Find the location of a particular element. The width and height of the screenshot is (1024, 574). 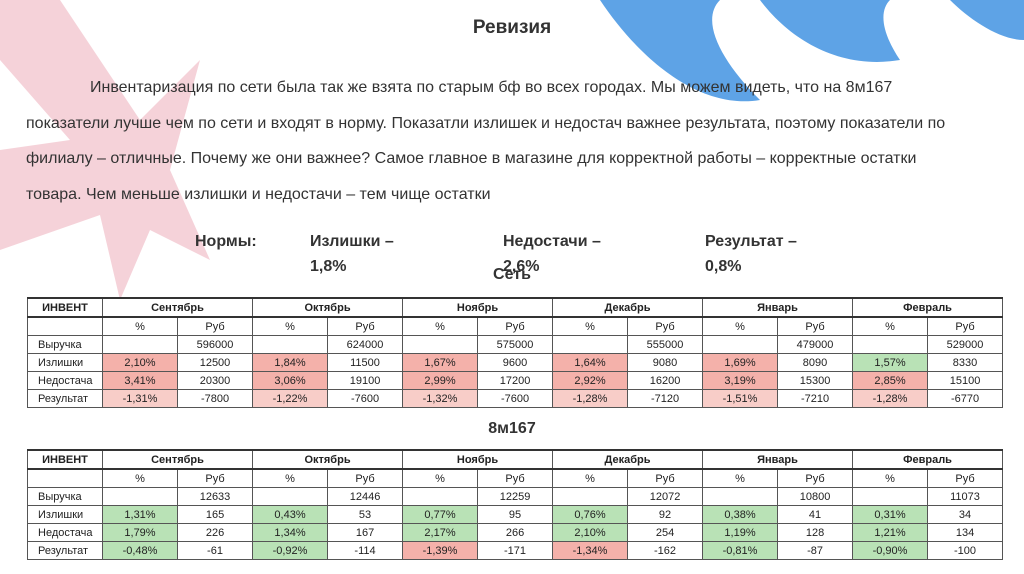

cell: 0,38% is located at coordinates (740, 514).